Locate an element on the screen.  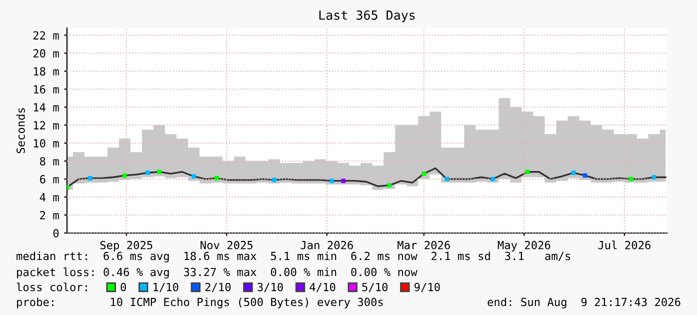
y-axis-title: Seconds is located at coordinates (20, 131).